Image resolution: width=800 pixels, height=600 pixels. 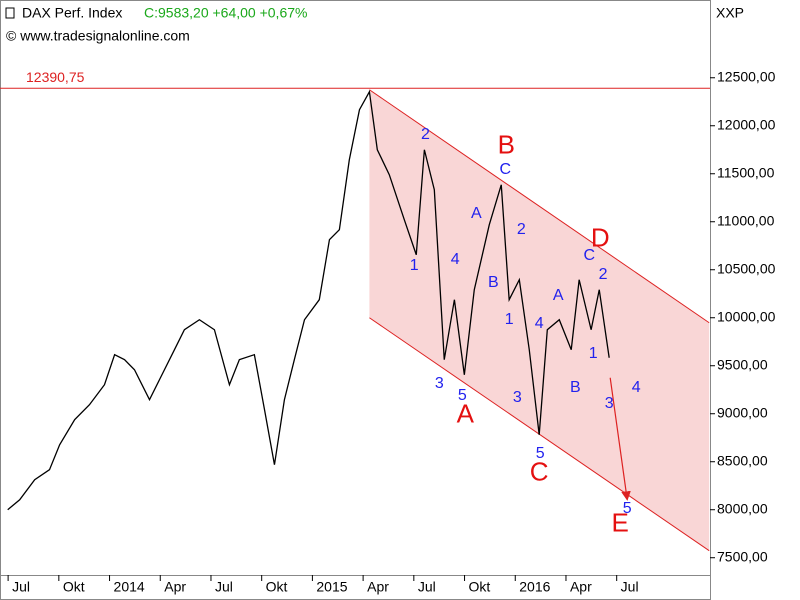 What do you see at coordinates (620, 439) in the screenshot?
I see `projection-arrow` at bounding box center [620, 439].